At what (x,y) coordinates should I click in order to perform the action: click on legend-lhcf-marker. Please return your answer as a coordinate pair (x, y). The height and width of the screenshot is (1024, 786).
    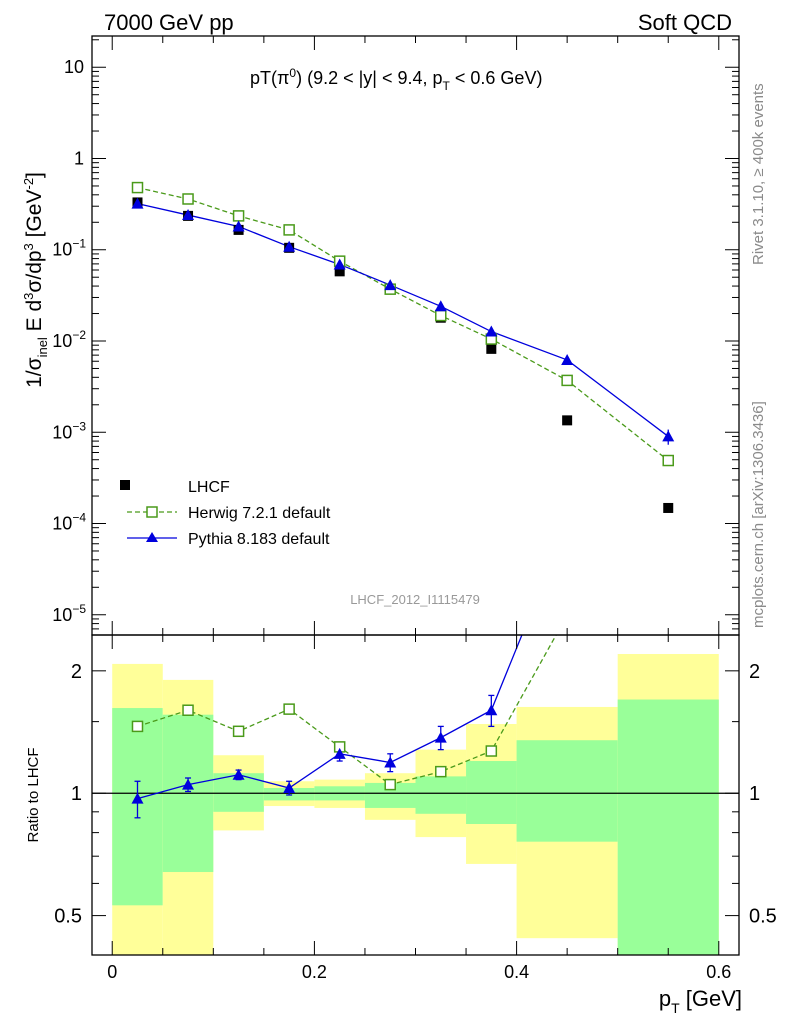
    Looking at the image, I should click on (125, 485).